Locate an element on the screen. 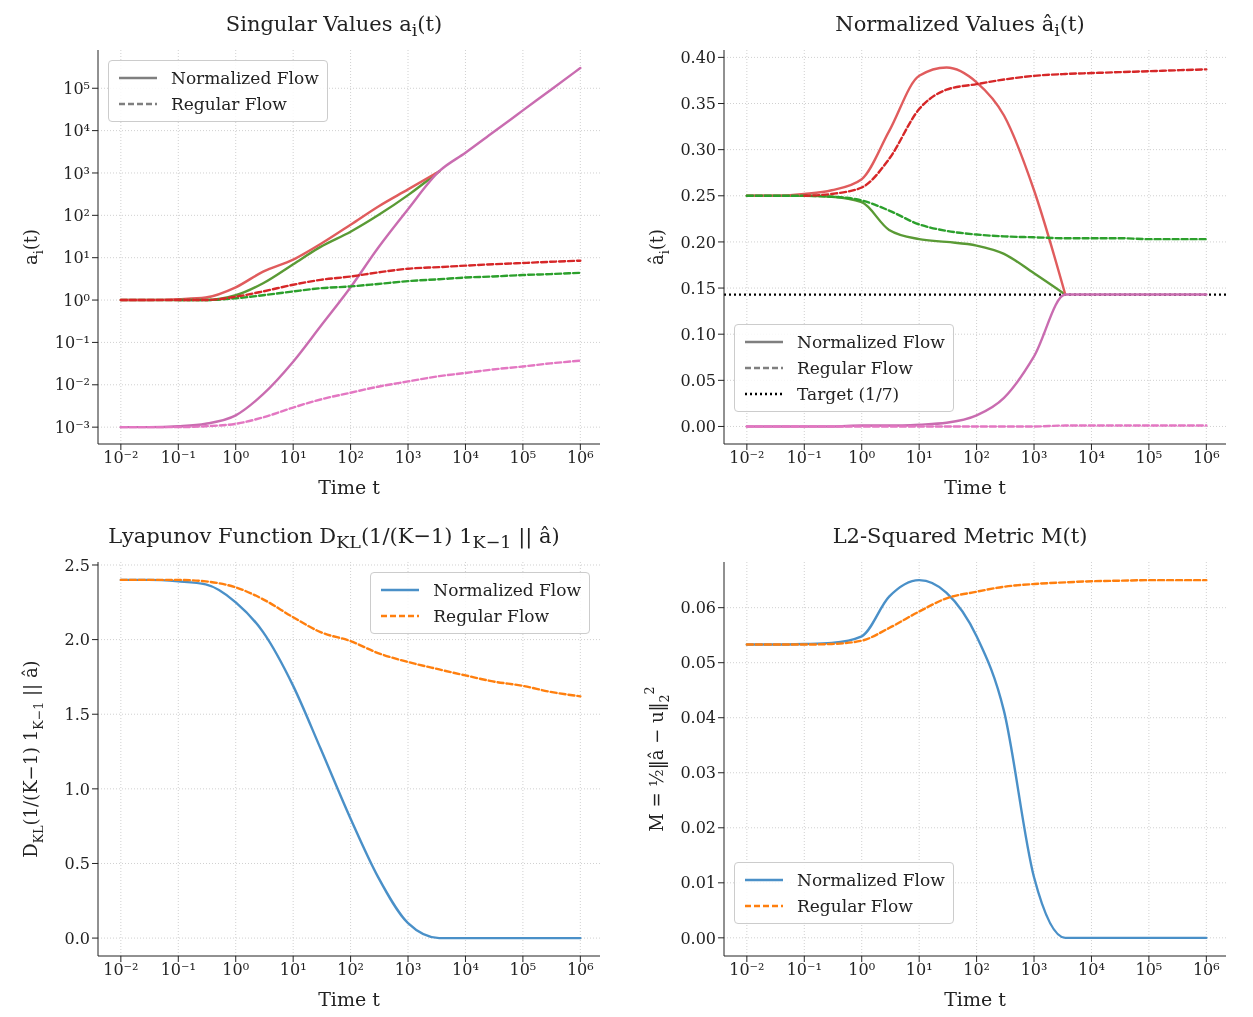 The image size is (1253, 1017). chart-title: Lyapunov Function D$_{KL}$(1/(K−1) 1$_{K−1}$ || â) is located at coordinates (334, 538).